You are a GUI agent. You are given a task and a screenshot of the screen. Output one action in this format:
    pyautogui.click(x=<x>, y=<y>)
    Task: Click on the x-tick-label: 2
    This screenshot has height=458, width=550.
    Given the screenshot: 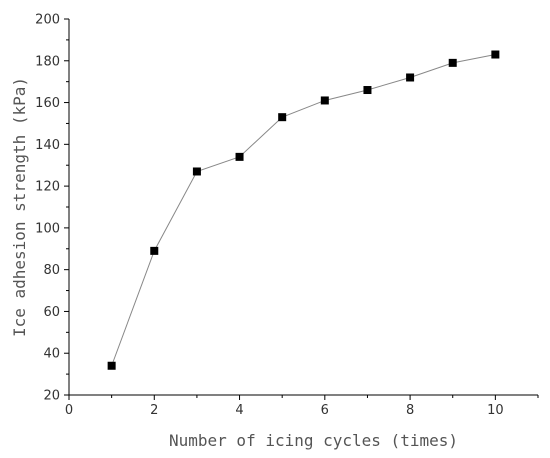 What is the action you would take?
    pyautogui.click(x=154, y=410)
    